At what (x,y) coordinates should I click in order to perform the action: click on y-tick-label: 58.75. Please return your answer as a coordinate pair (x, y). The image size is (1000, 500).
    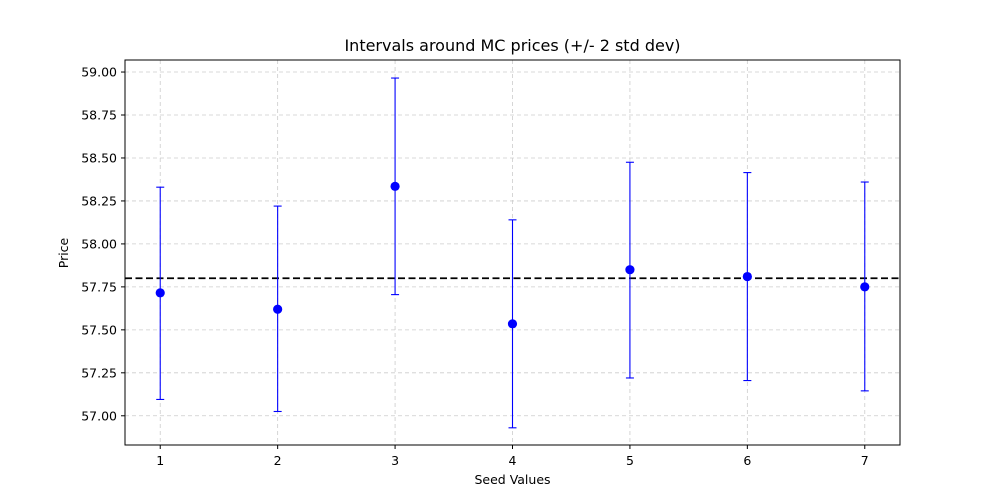
    Looking at the image, I should click on (99, 115).